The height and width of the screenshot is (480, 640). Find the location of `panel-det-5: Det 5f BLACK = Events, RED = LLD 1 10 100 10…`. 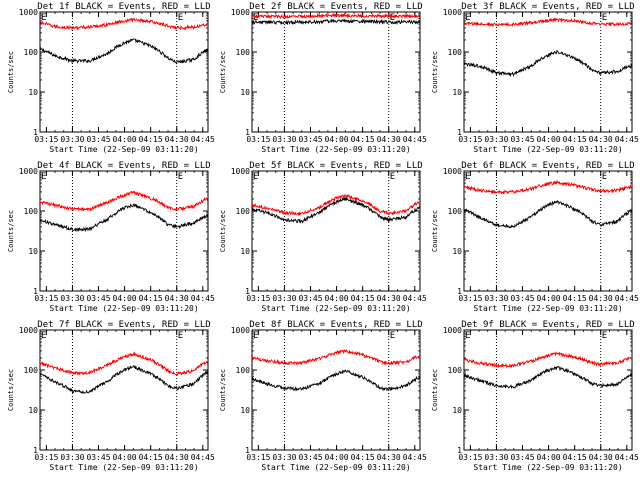

panel-det-5: Det 5f BLACK = Events, RED = LLD 1 10 100 10… is located at coordinates (323, 237).